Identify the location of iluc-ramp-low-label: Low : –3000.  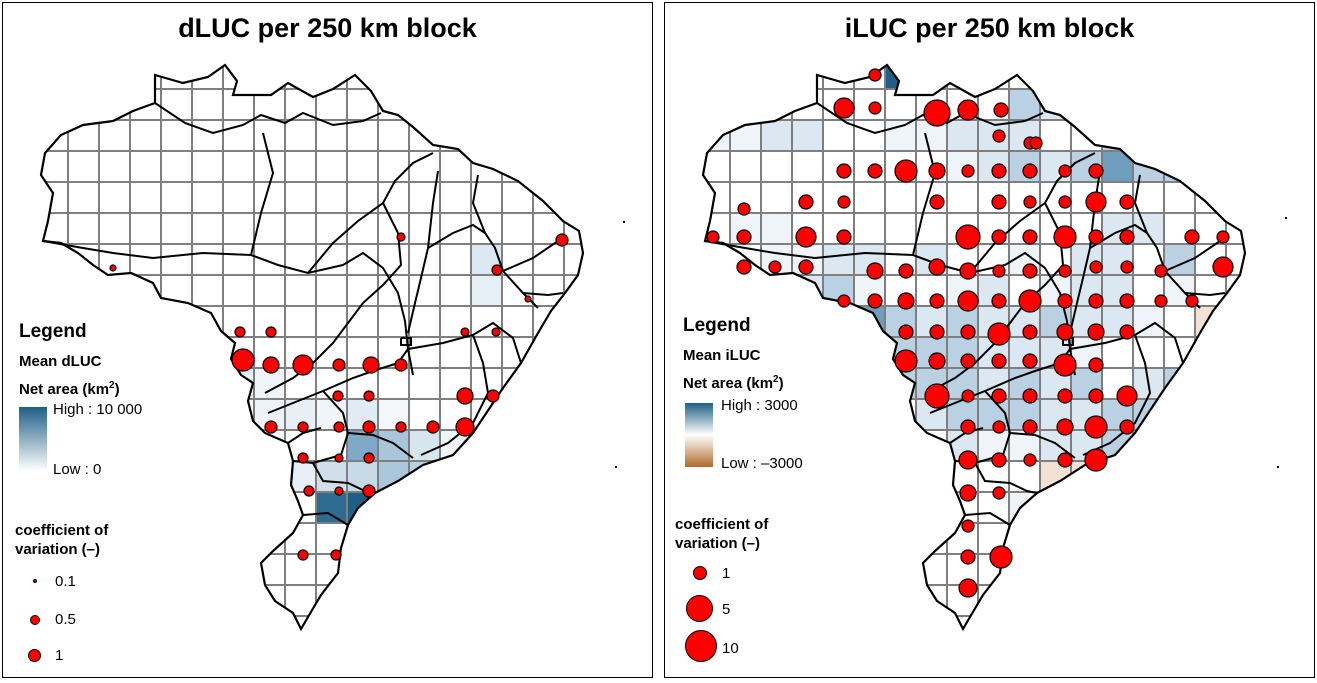
(762, 463).